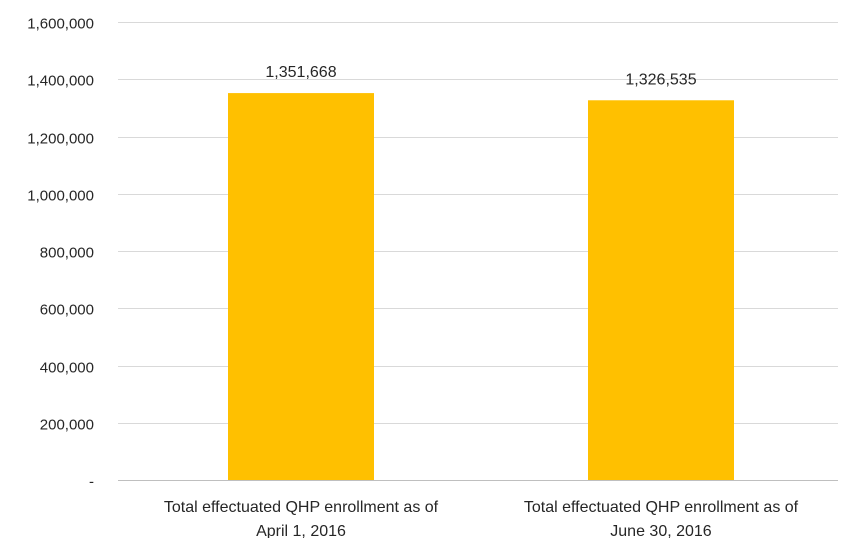 Image resolution: width=841 pixels, height=543 pixels. Describe the element at coordinates (60, 139) in the screenshot. I see `y-tick-label: 1,200,000` at that location.